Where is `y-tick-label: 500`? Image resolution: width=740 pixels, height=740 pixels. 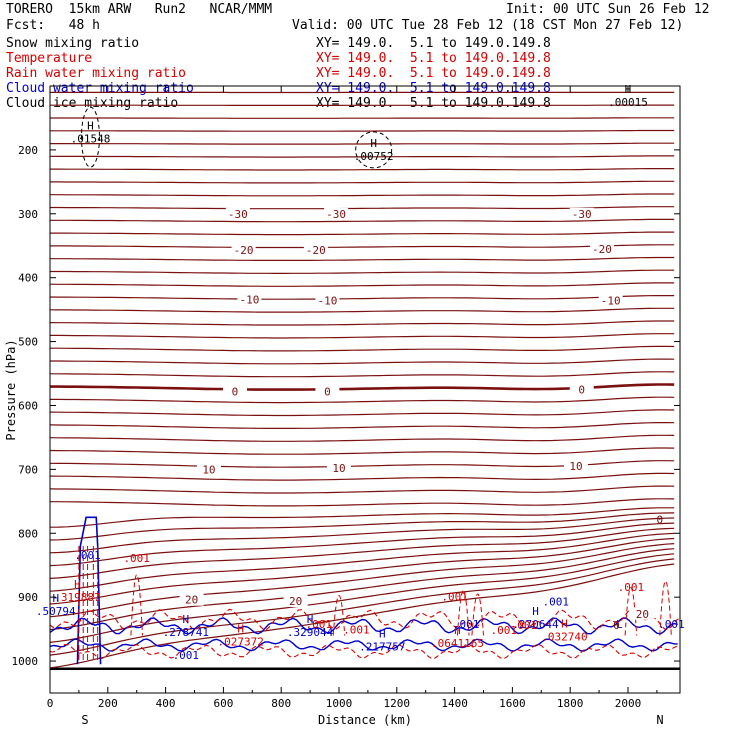 y-tick-label: 500 is located at coordinates (28, 342).